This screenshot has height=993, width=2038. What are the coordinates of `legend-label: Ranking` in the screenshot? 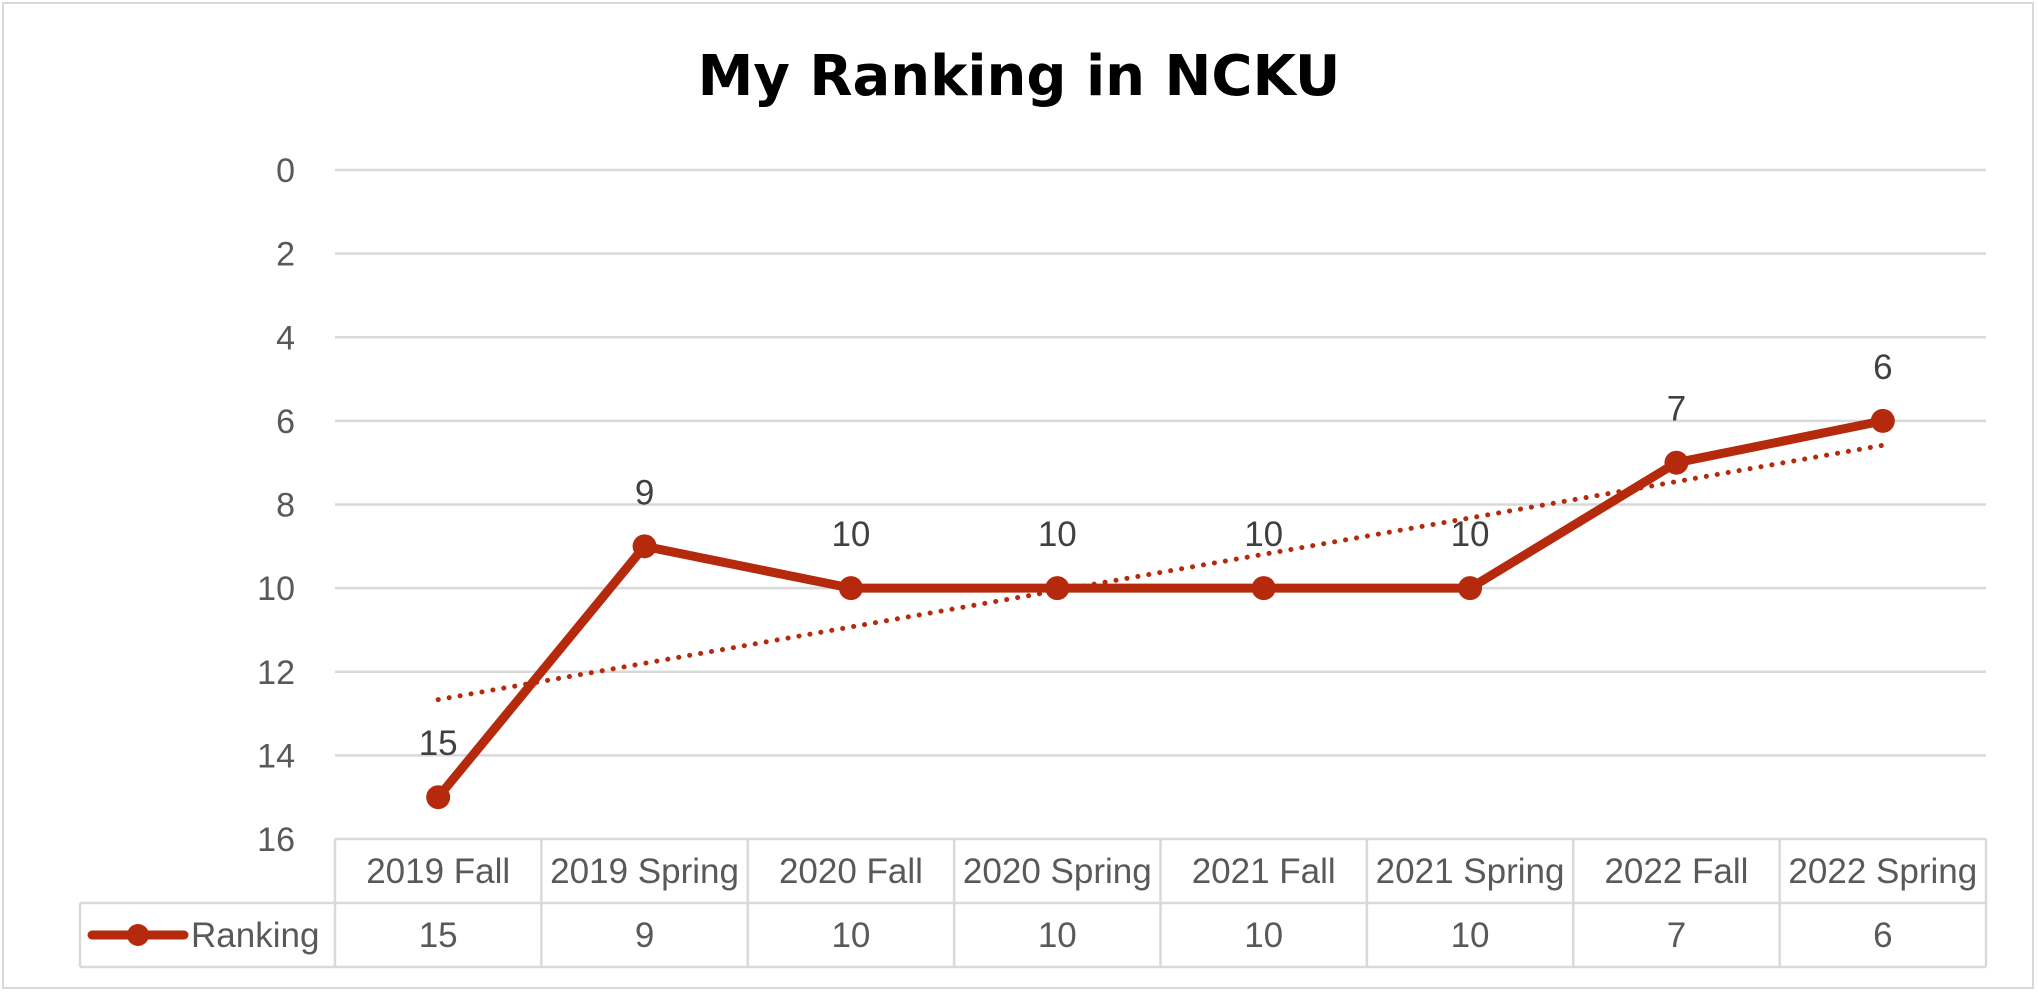 It's located at (255, 935).